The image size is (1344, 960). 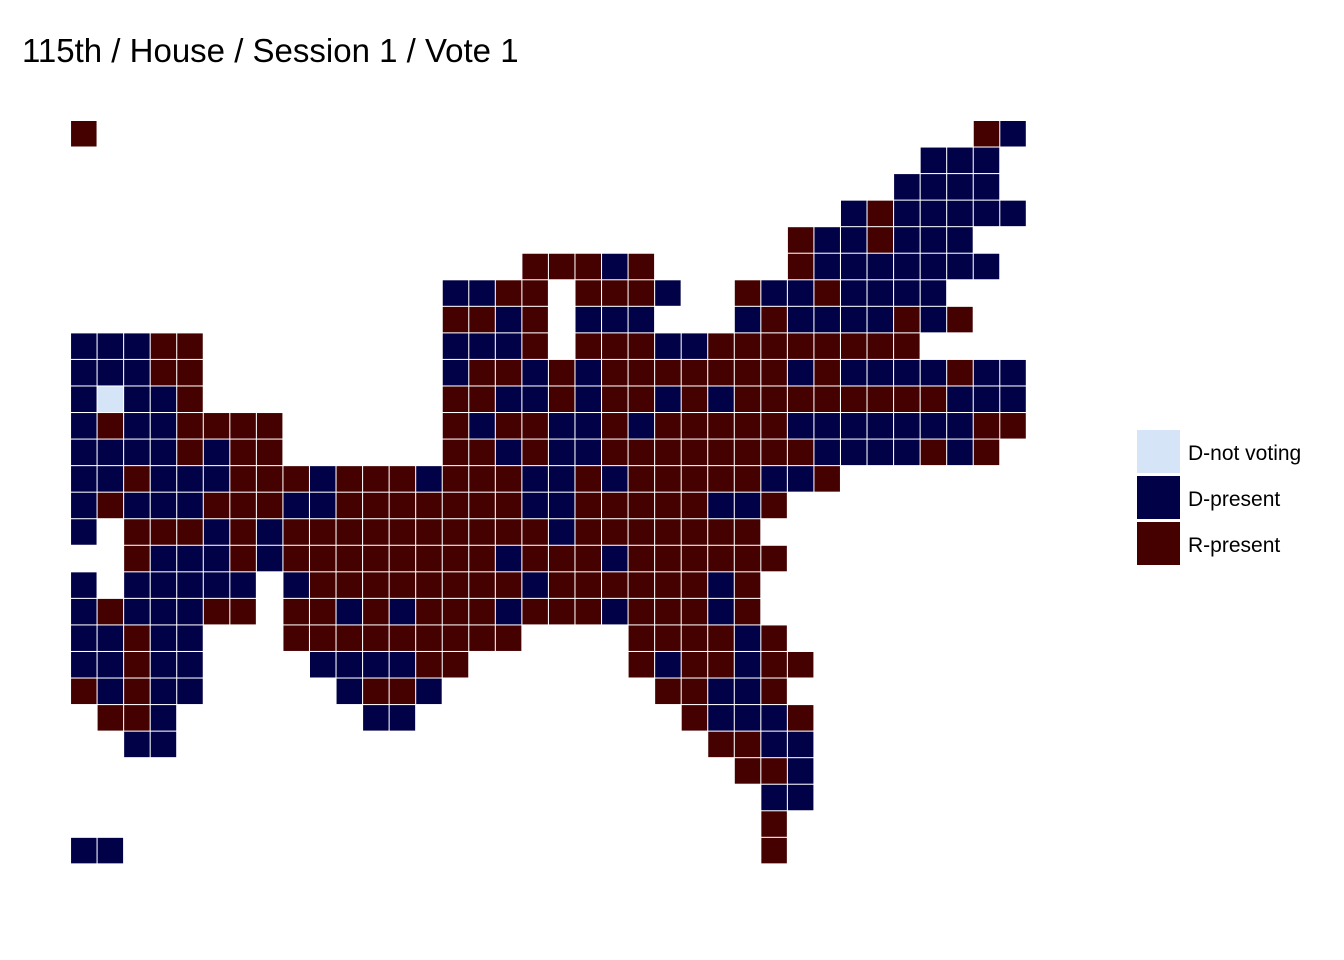 I want to click on legend-swatch-d-not-voting, so click(x=1158, y=451).